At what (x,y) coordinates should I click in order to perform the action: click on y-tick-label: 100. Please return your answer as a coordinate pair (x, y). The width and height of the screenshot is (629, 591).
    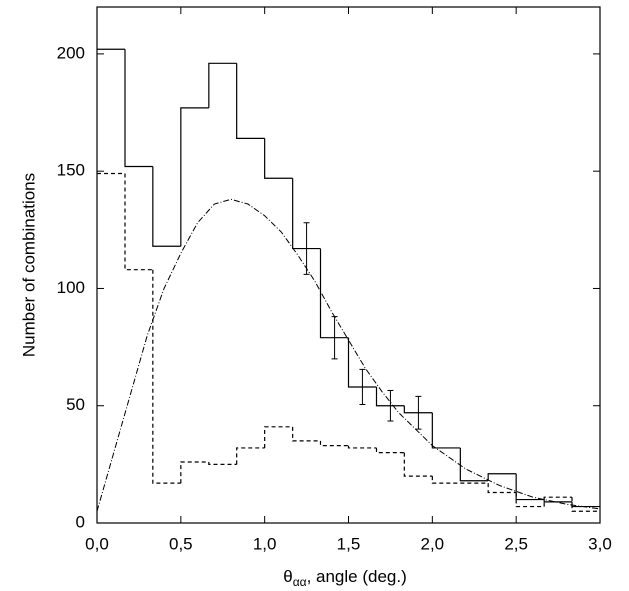
    Looking at the image, I should click on (71, 287).